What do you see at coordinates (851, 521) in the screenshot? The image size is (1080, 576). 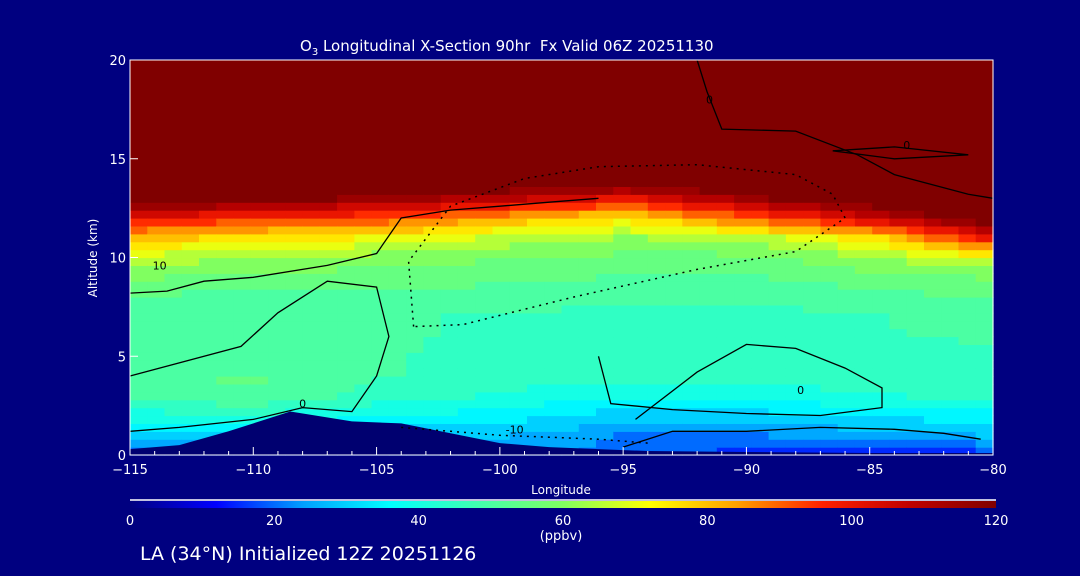 I see `colorbar-tick-label: 100` at bounding box center [851, 521].